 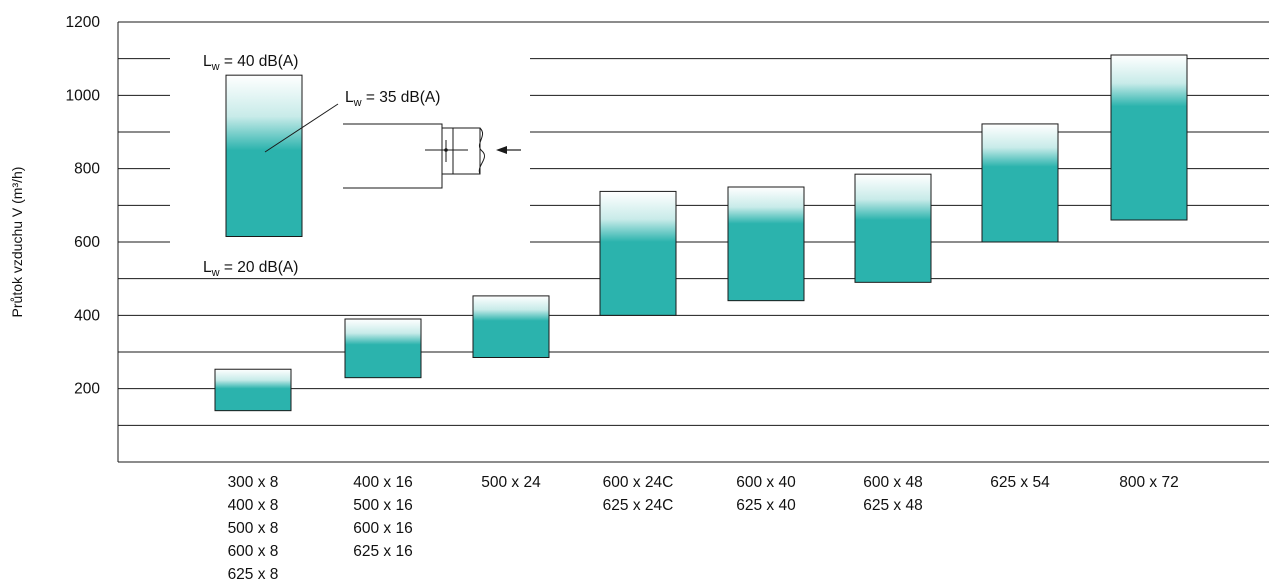 What do you see at coordinates (638, 482) in the screenshot?
I see `x-tick-label: 600 x 24C` at bounding box center [638, 482].